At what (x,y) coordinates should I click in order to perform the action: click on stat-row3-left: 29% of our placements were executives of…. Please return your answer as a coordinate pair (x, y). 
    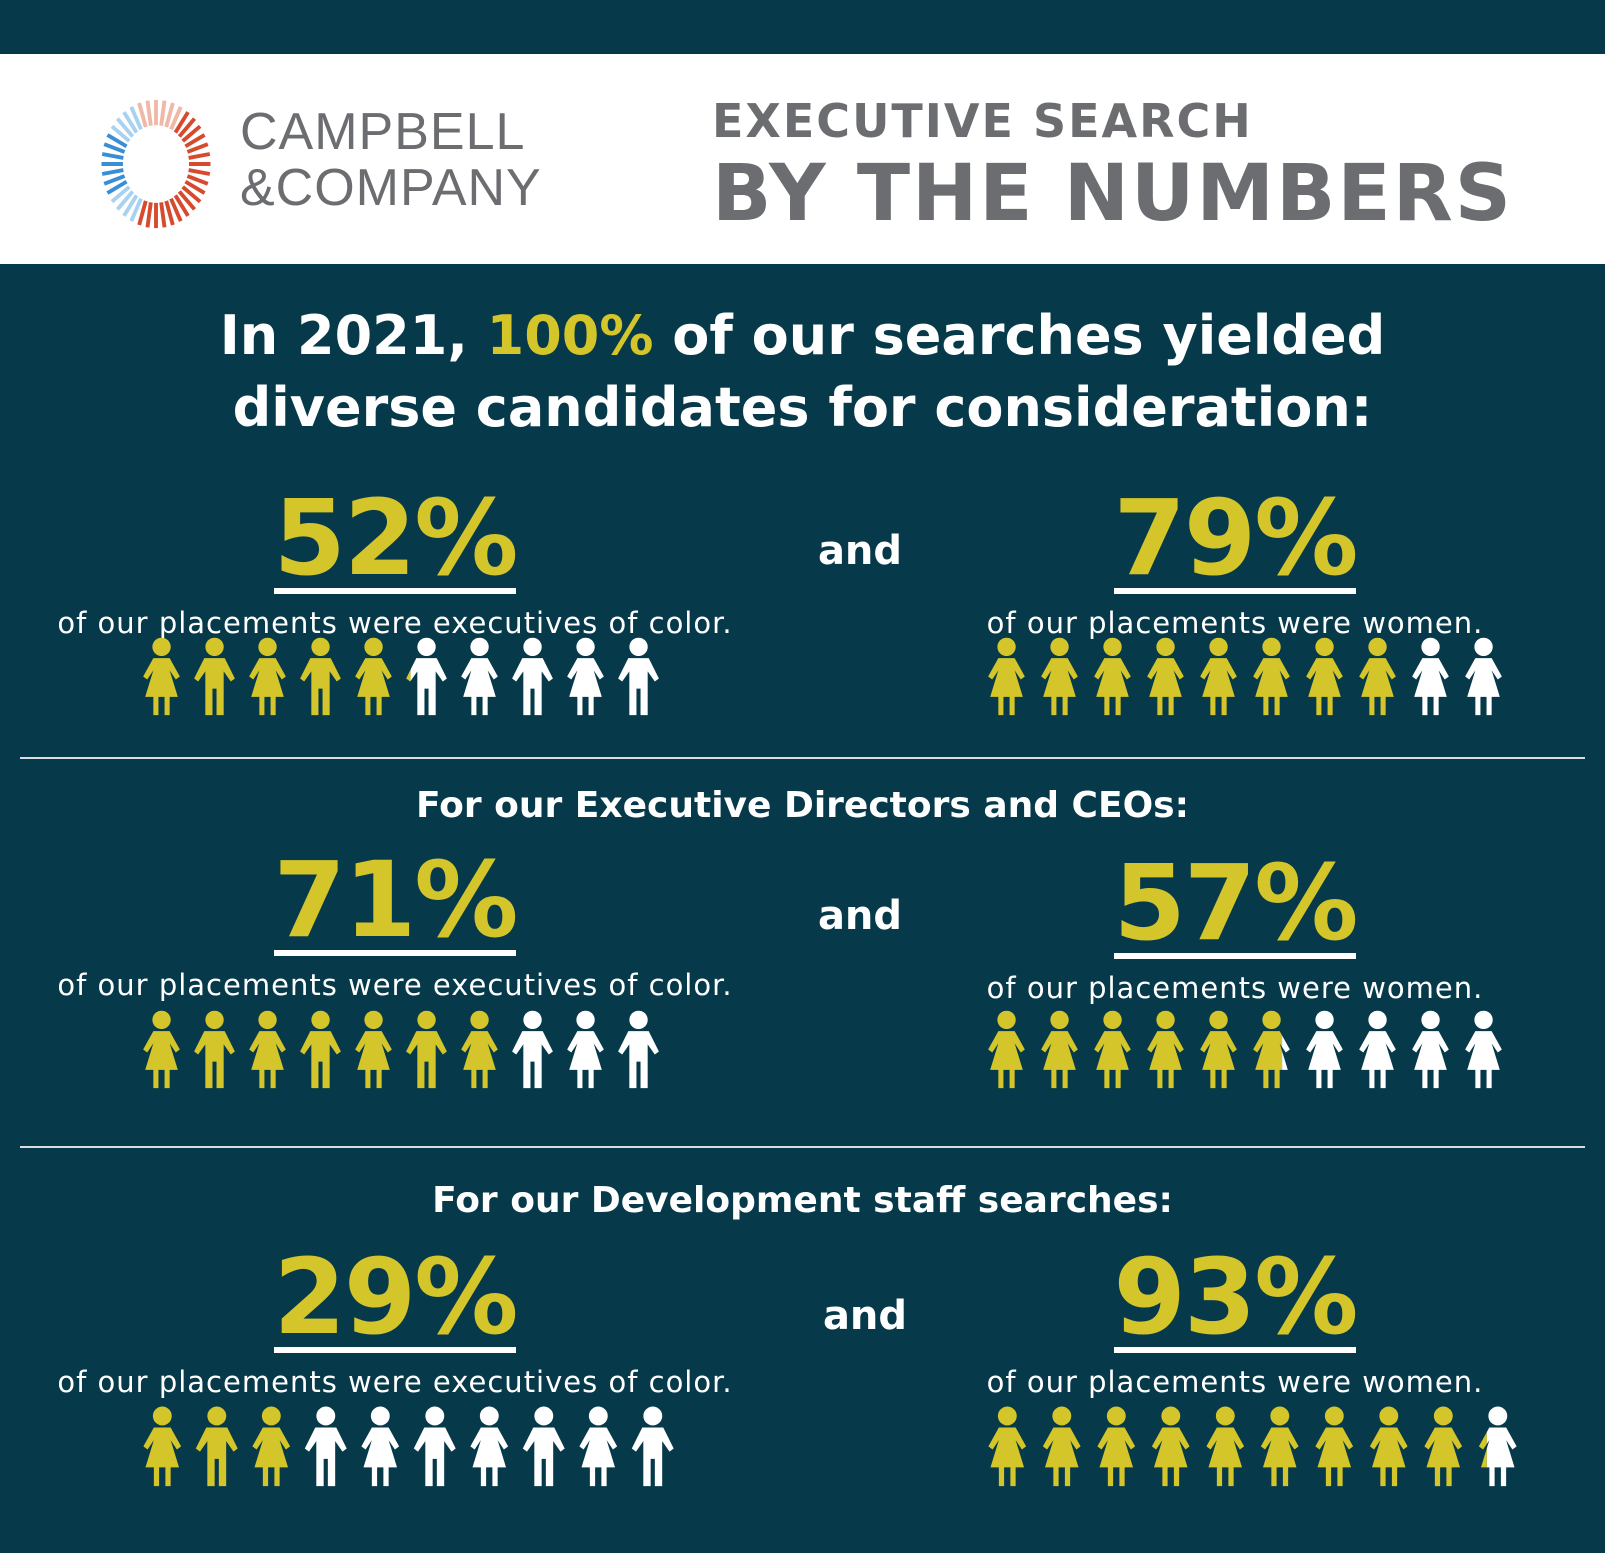
    Looking at the image, I should click on (395, 1317).